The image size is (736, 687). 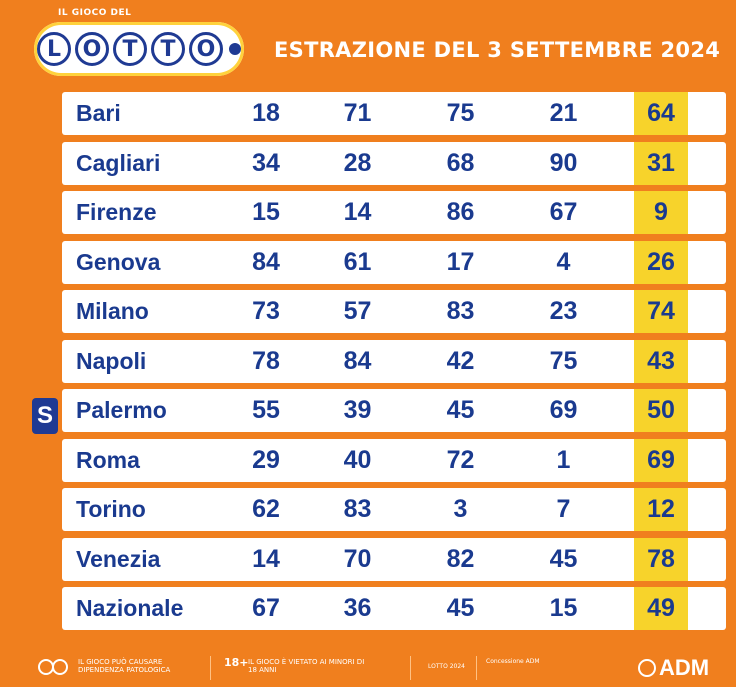 What do you see at coordinates (394, 559) in the screenshot?
I see `table-row: Venezia 14 70 82 45 78` at bounding box center [394, 559].